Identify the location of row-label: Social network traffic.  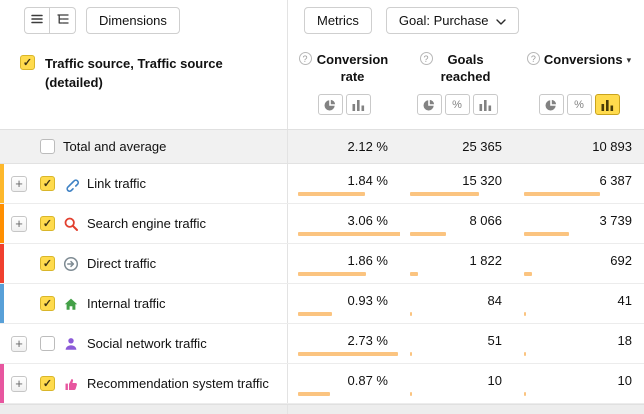
(147, 343).